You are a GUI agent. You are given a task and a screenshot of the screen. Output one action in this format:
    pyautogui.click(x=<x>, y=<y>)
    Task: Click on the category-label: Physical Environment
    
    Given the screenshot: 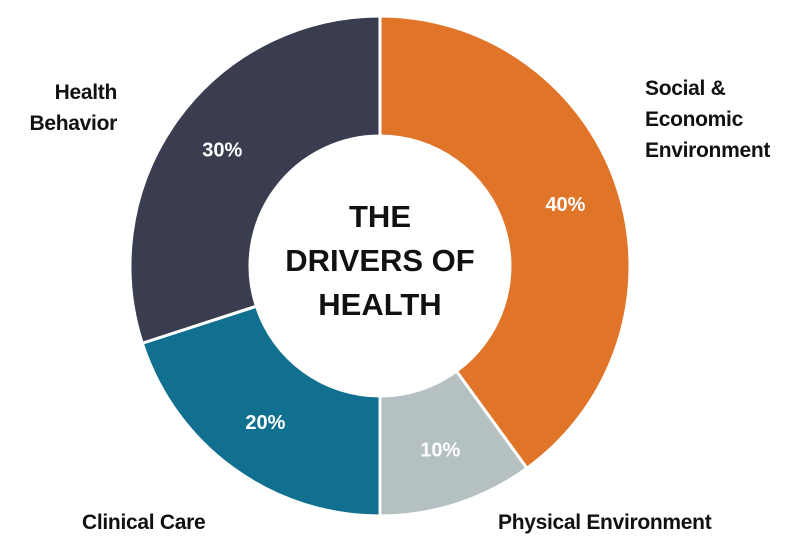 What is the action you would take?
    pyautogui.click(x=605, y=522)
    